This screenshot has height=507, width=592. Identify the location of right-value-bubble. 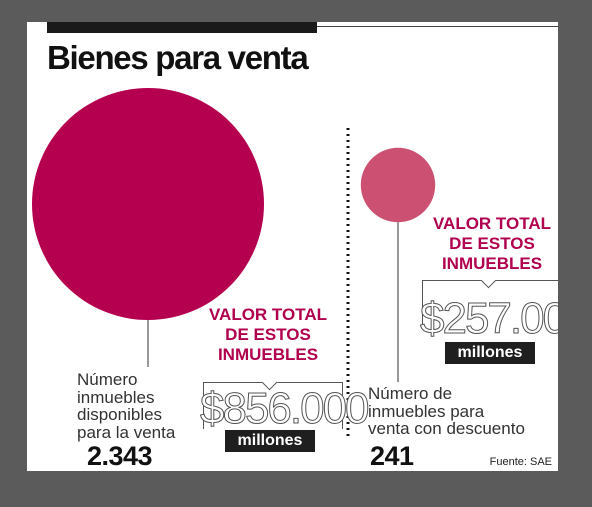
(490, 299).